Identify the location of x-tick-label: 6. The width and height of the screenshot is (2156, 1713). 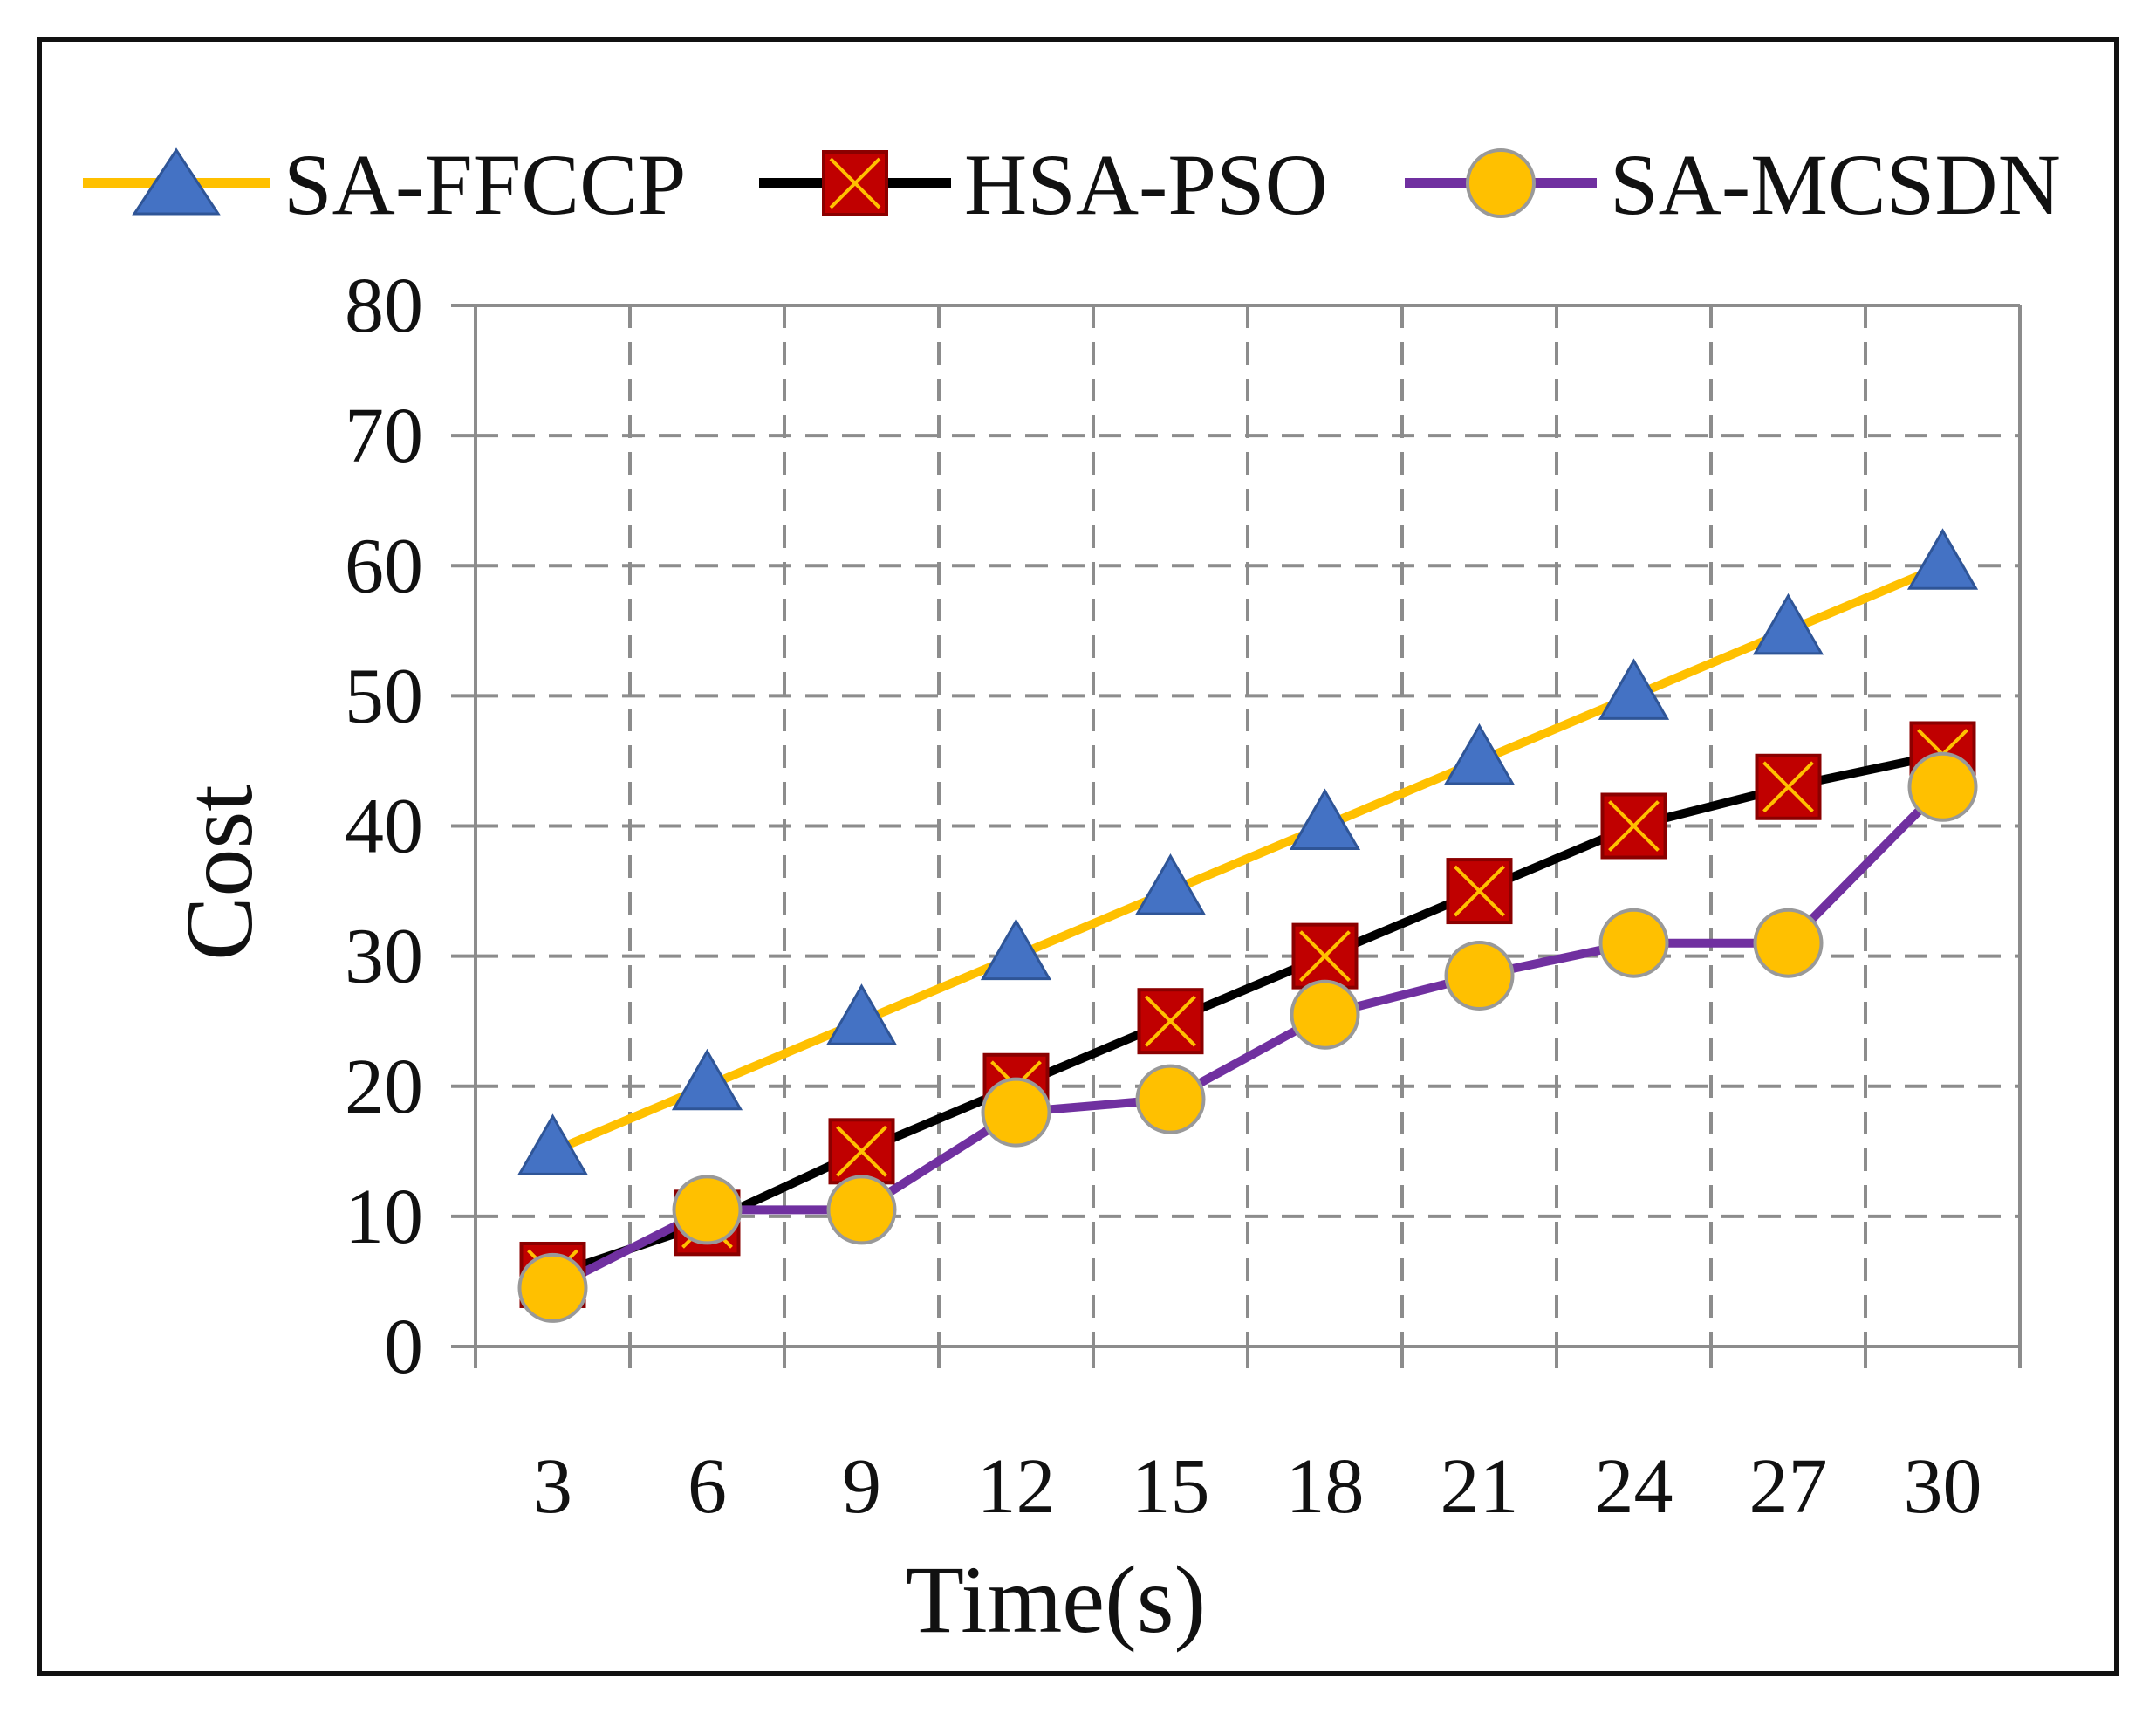
(707, 1487).